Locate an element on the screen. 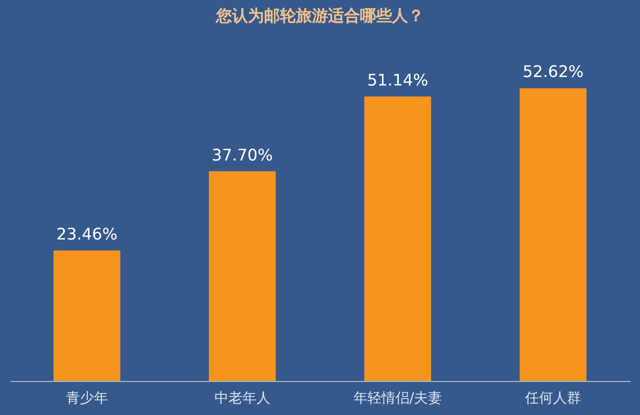 The height and width of the screenshot is (415, 640). x-tick-label: 青少年 is located at coordinates (87, 398).